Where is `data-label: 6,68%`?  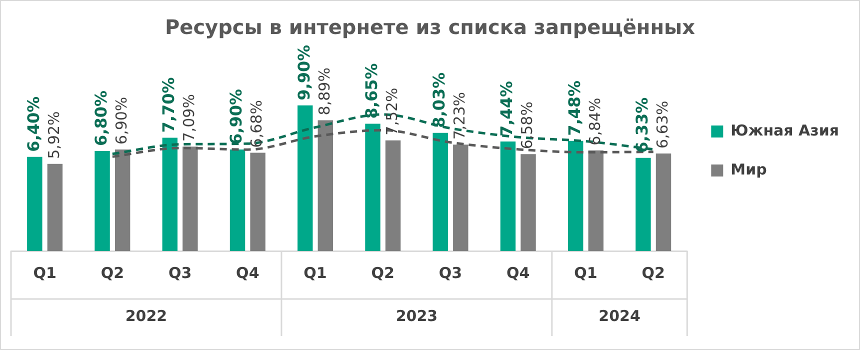
data-label: 6,68% is located at coordinates (257, 124).